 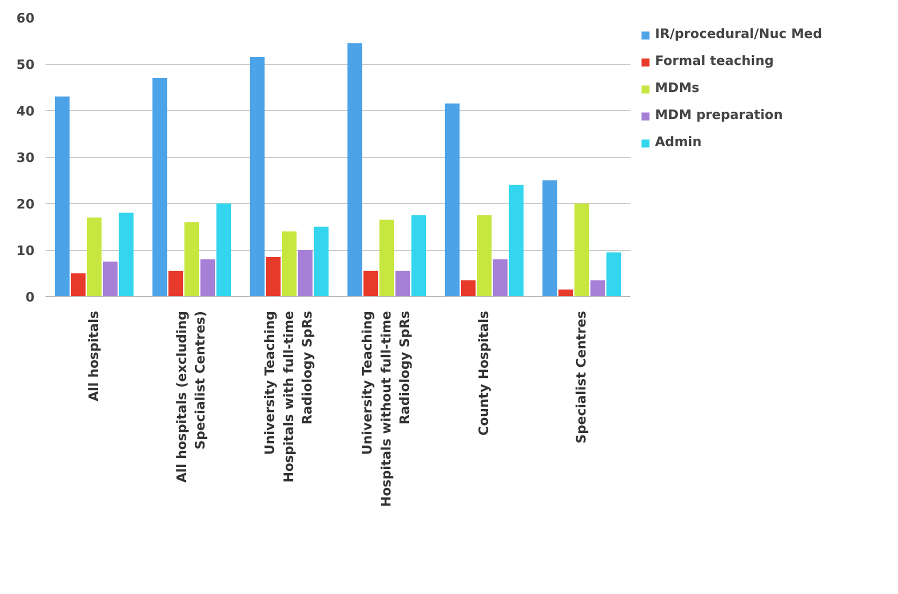 What do you see at coordinates (714, 61) in the screenshot?
I see `legend-label: Formal teaching` at bounding box center [714, 61].